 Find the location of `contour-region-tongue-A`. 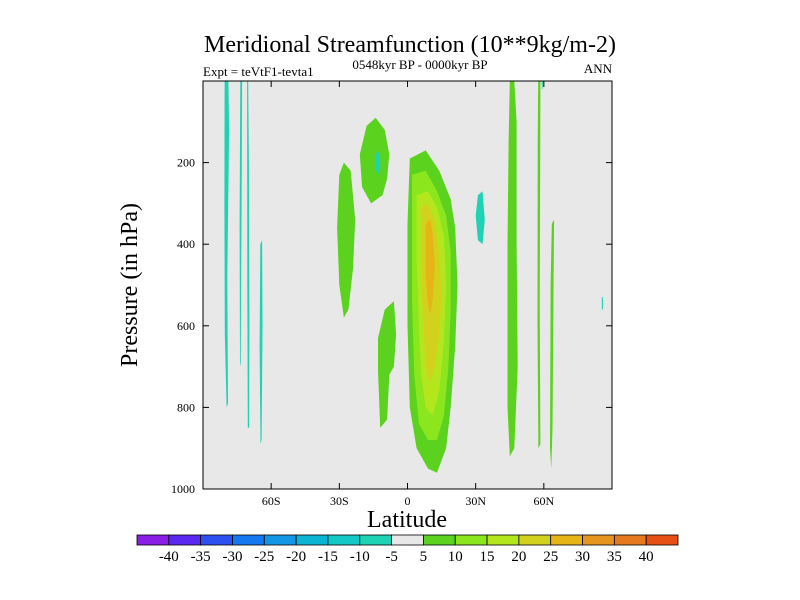

contour-region-tongue-A is located at coordinates (227, 244).